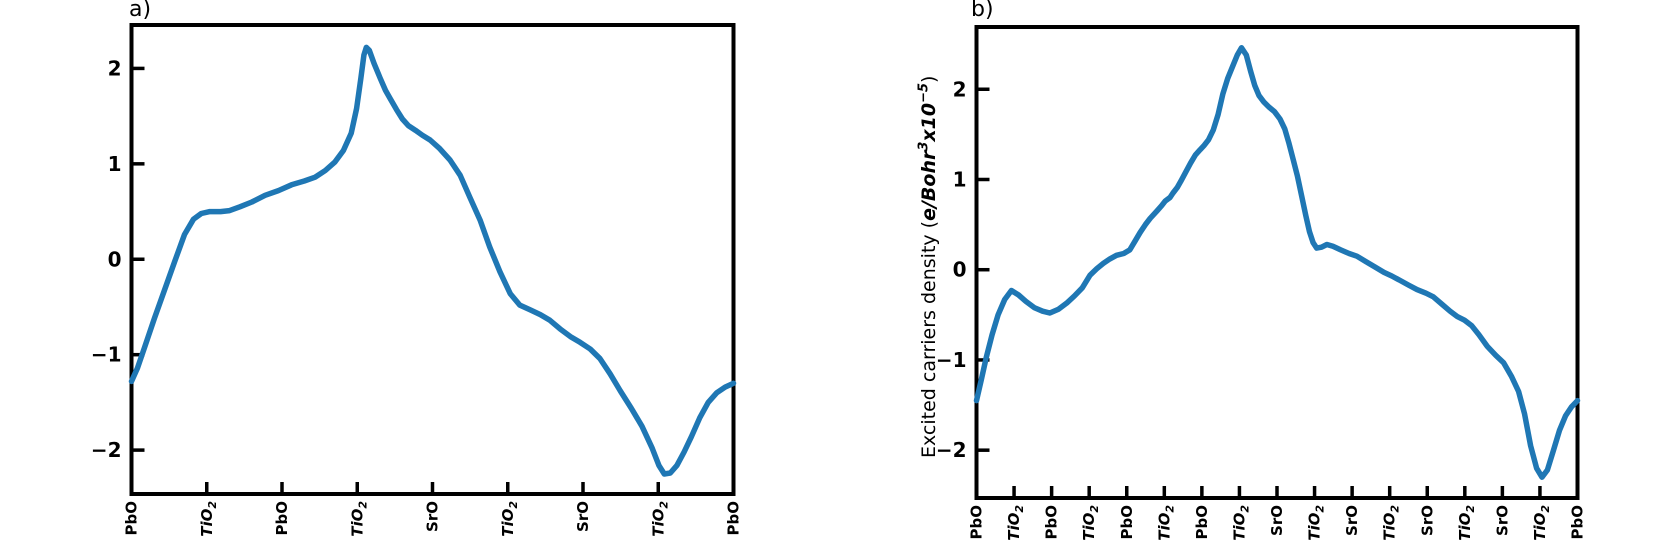 The width and height of the screenshot is (1661, 554). I want to click on panel-a-title: a), so click(140, 11).